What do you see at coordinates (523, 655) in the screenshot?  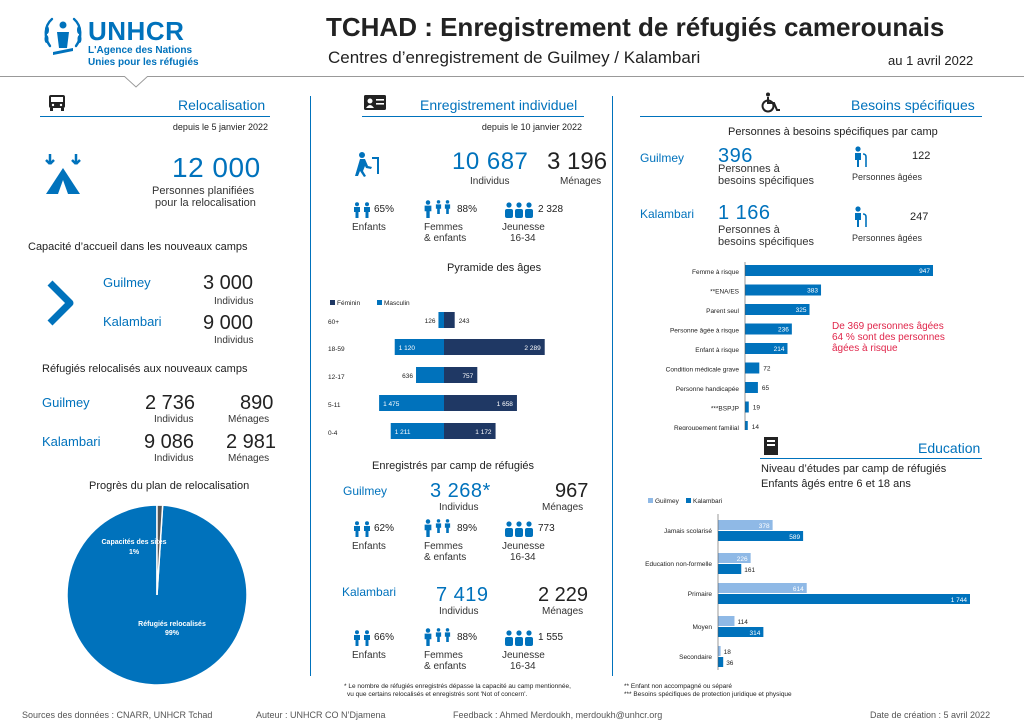 I see `youth-label-1: Jeunesse` at bounding box center [523, 655].